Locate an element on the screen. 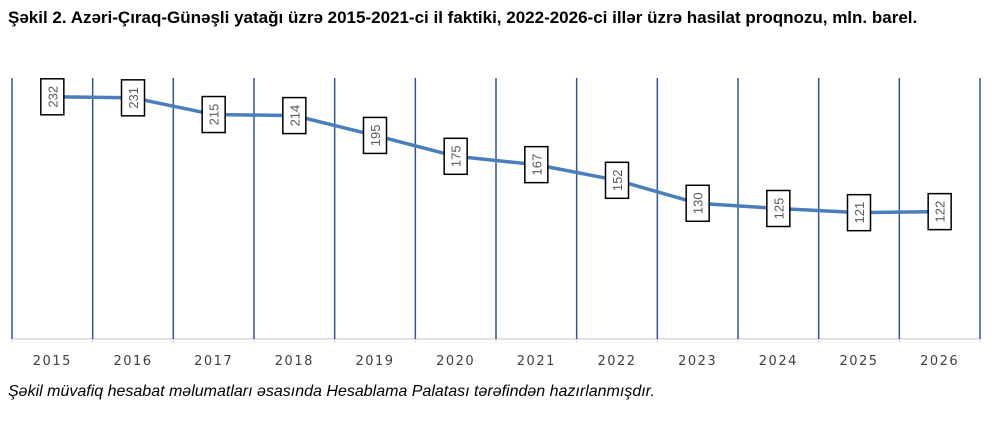 The image size is (1000, 427). x-tick-label: 2018 is located at coordinates (294, 361).